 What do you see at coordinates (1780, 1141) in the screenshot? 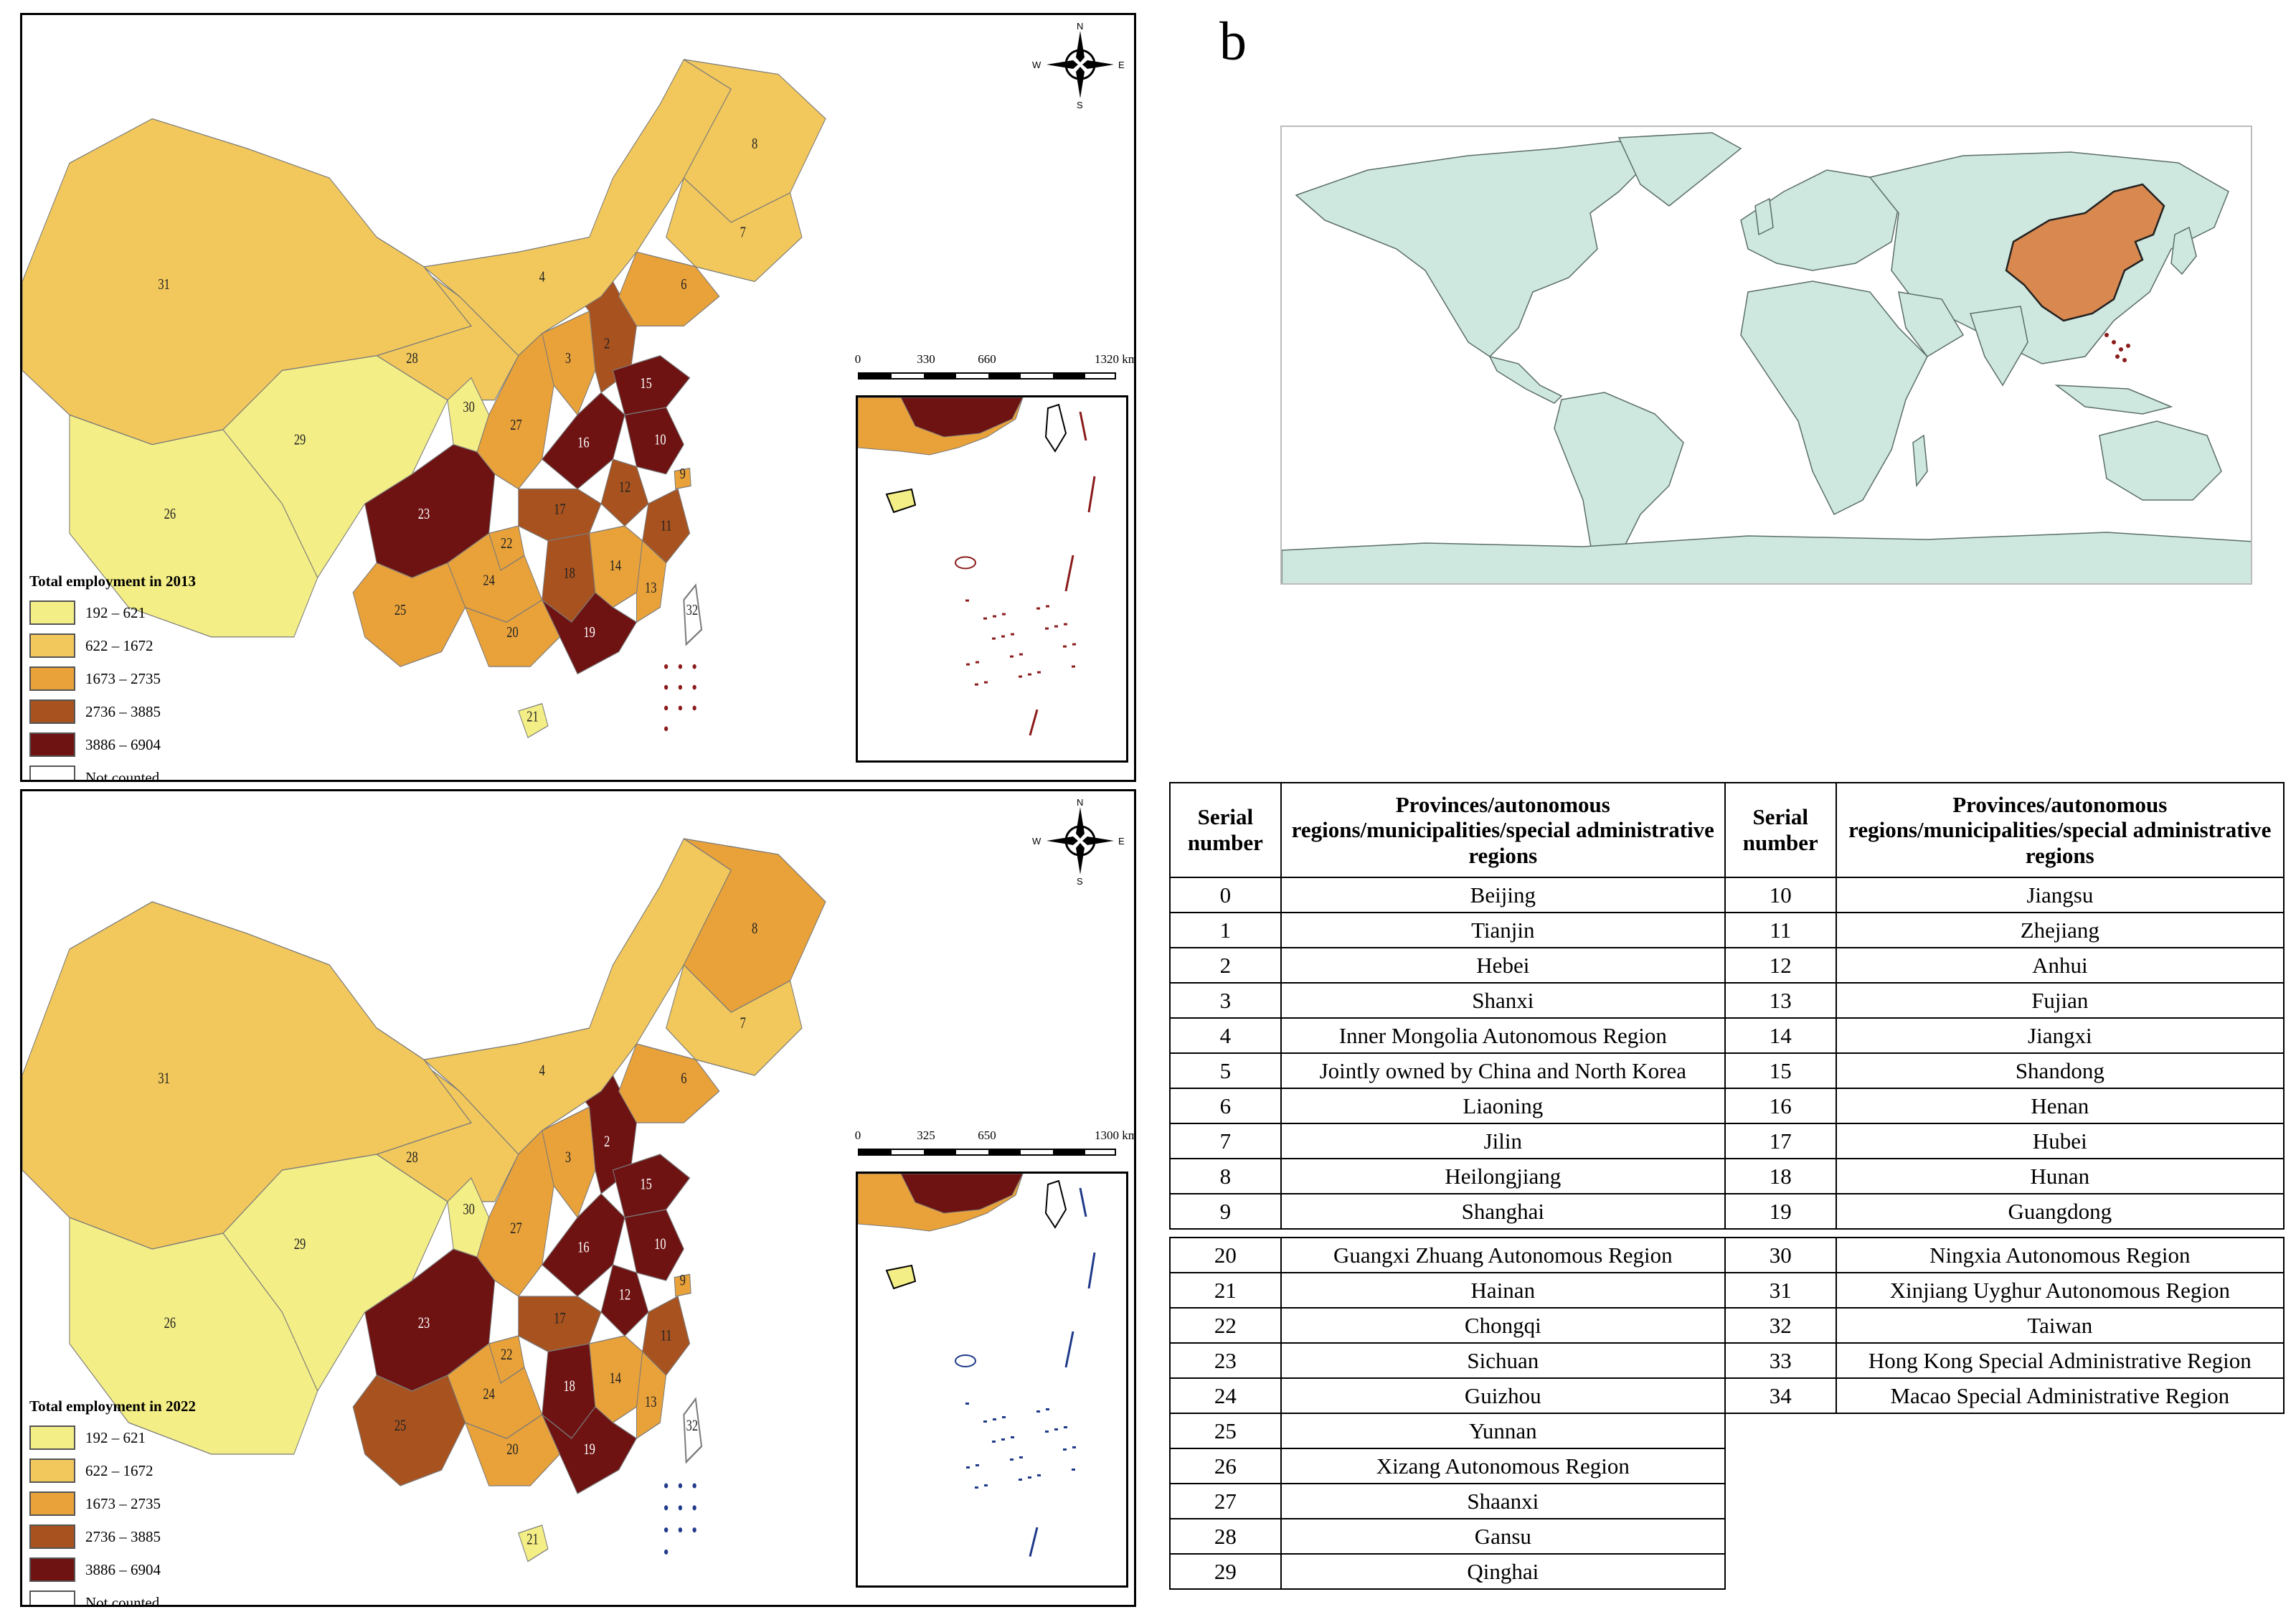
I see `serial-cell: 17` at bounding box center [1780, 1141].